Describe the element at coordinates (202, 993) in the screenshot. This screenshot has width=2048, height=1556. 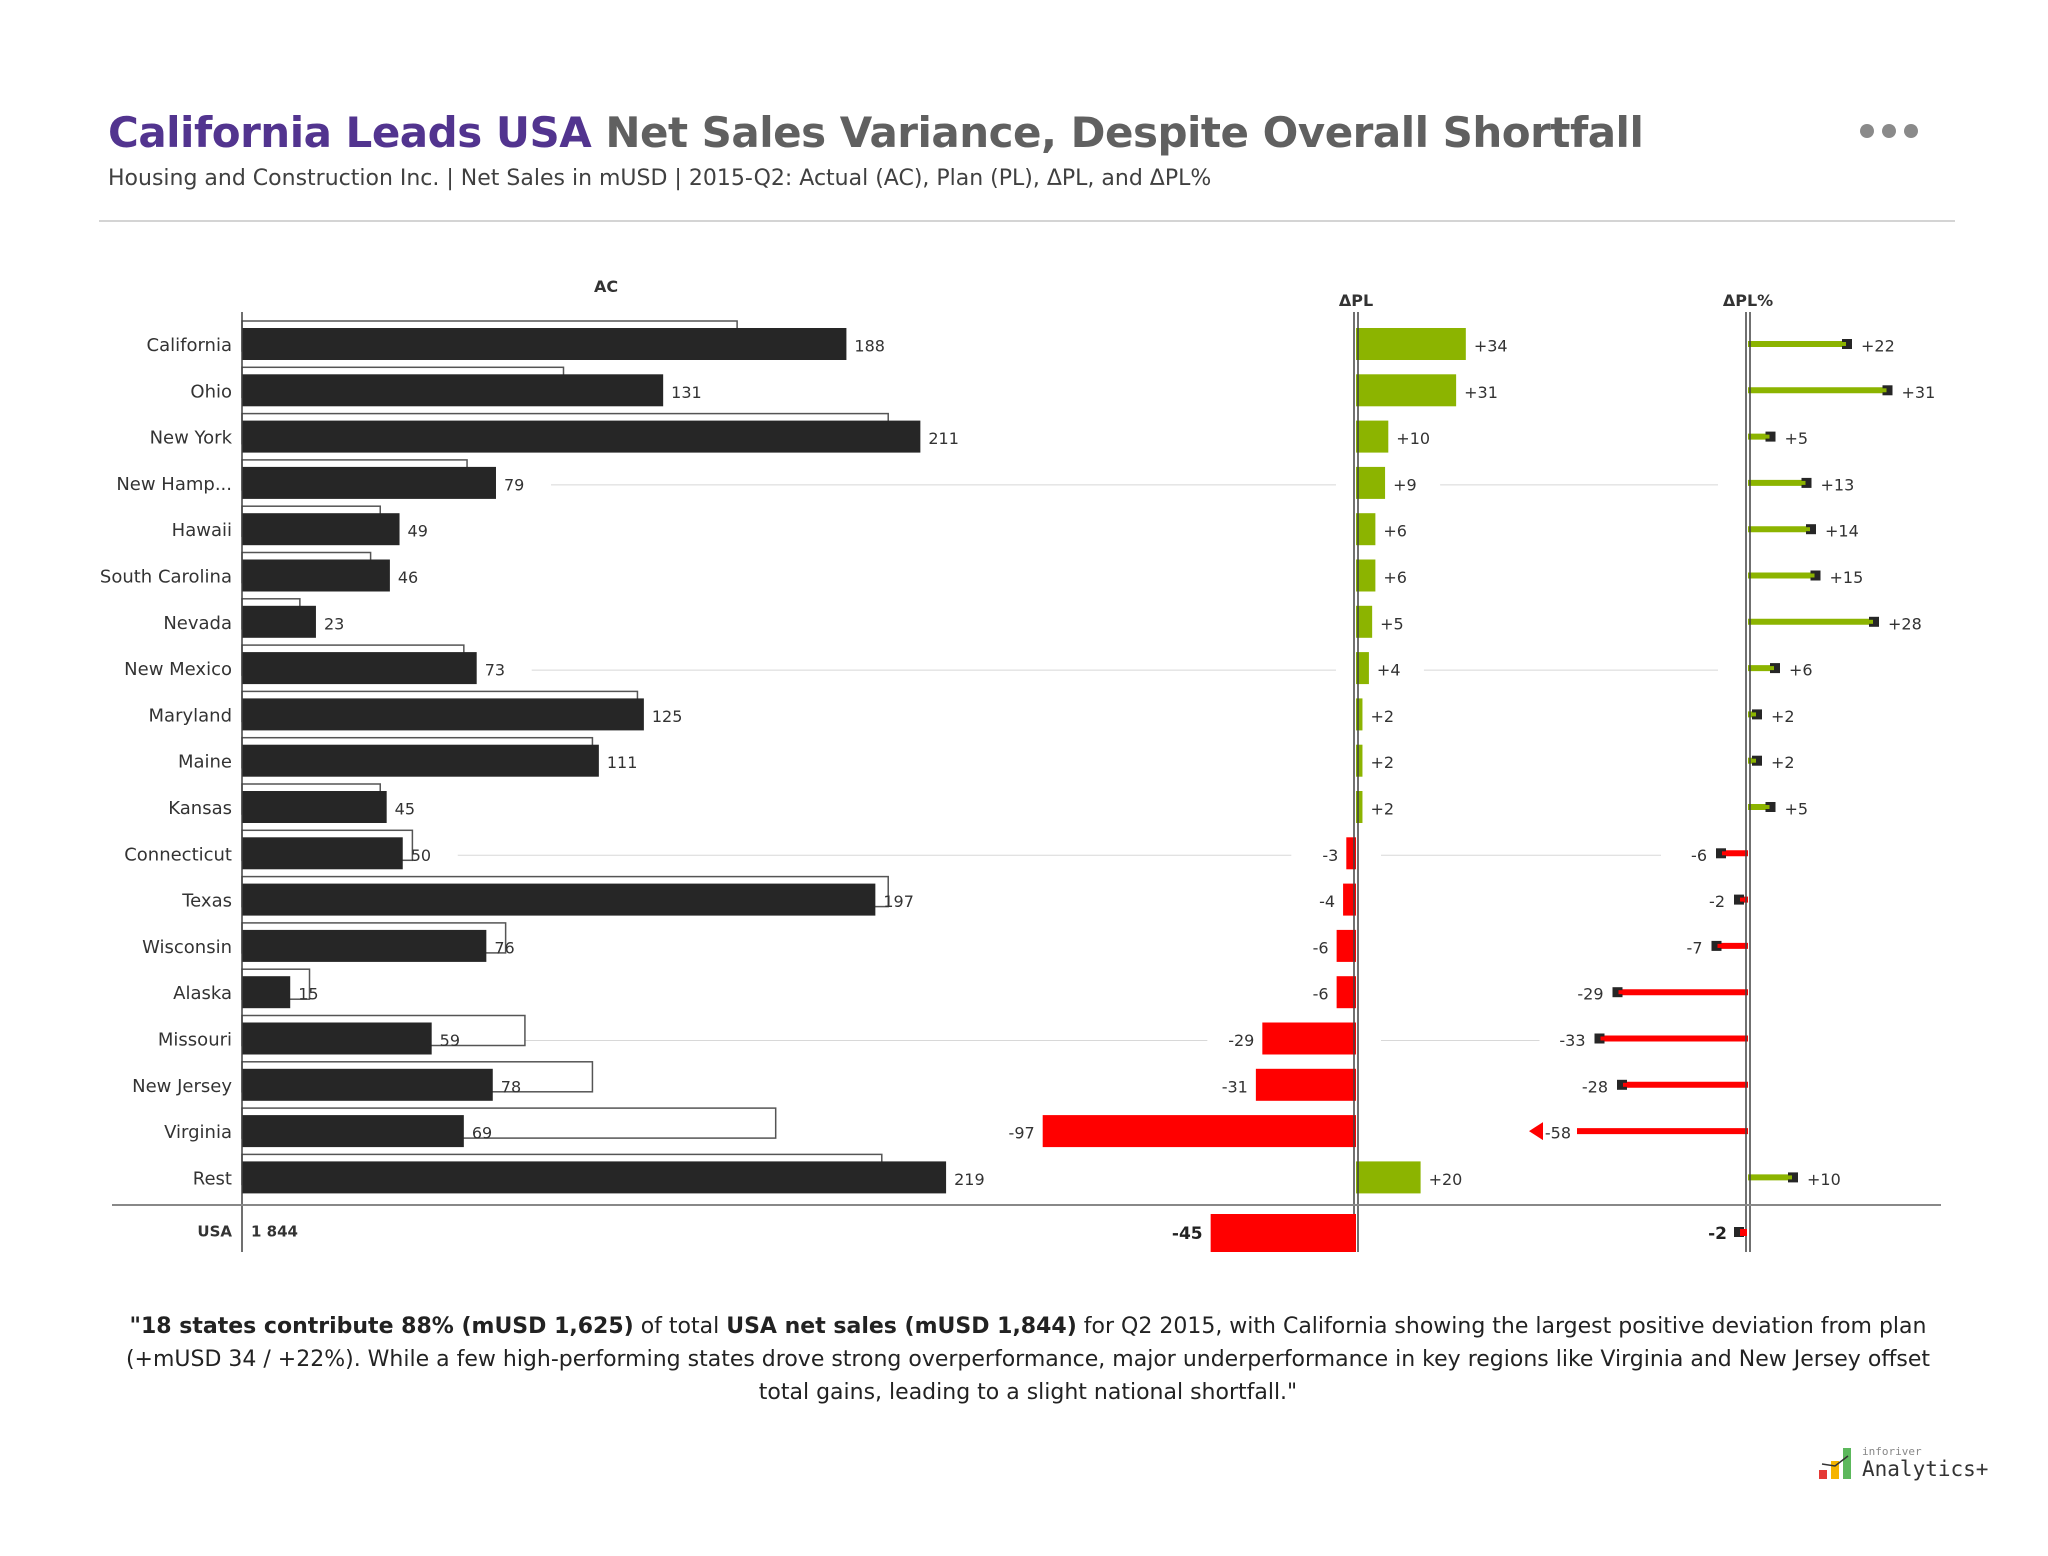
I see `category-label: Alaska` at that location.